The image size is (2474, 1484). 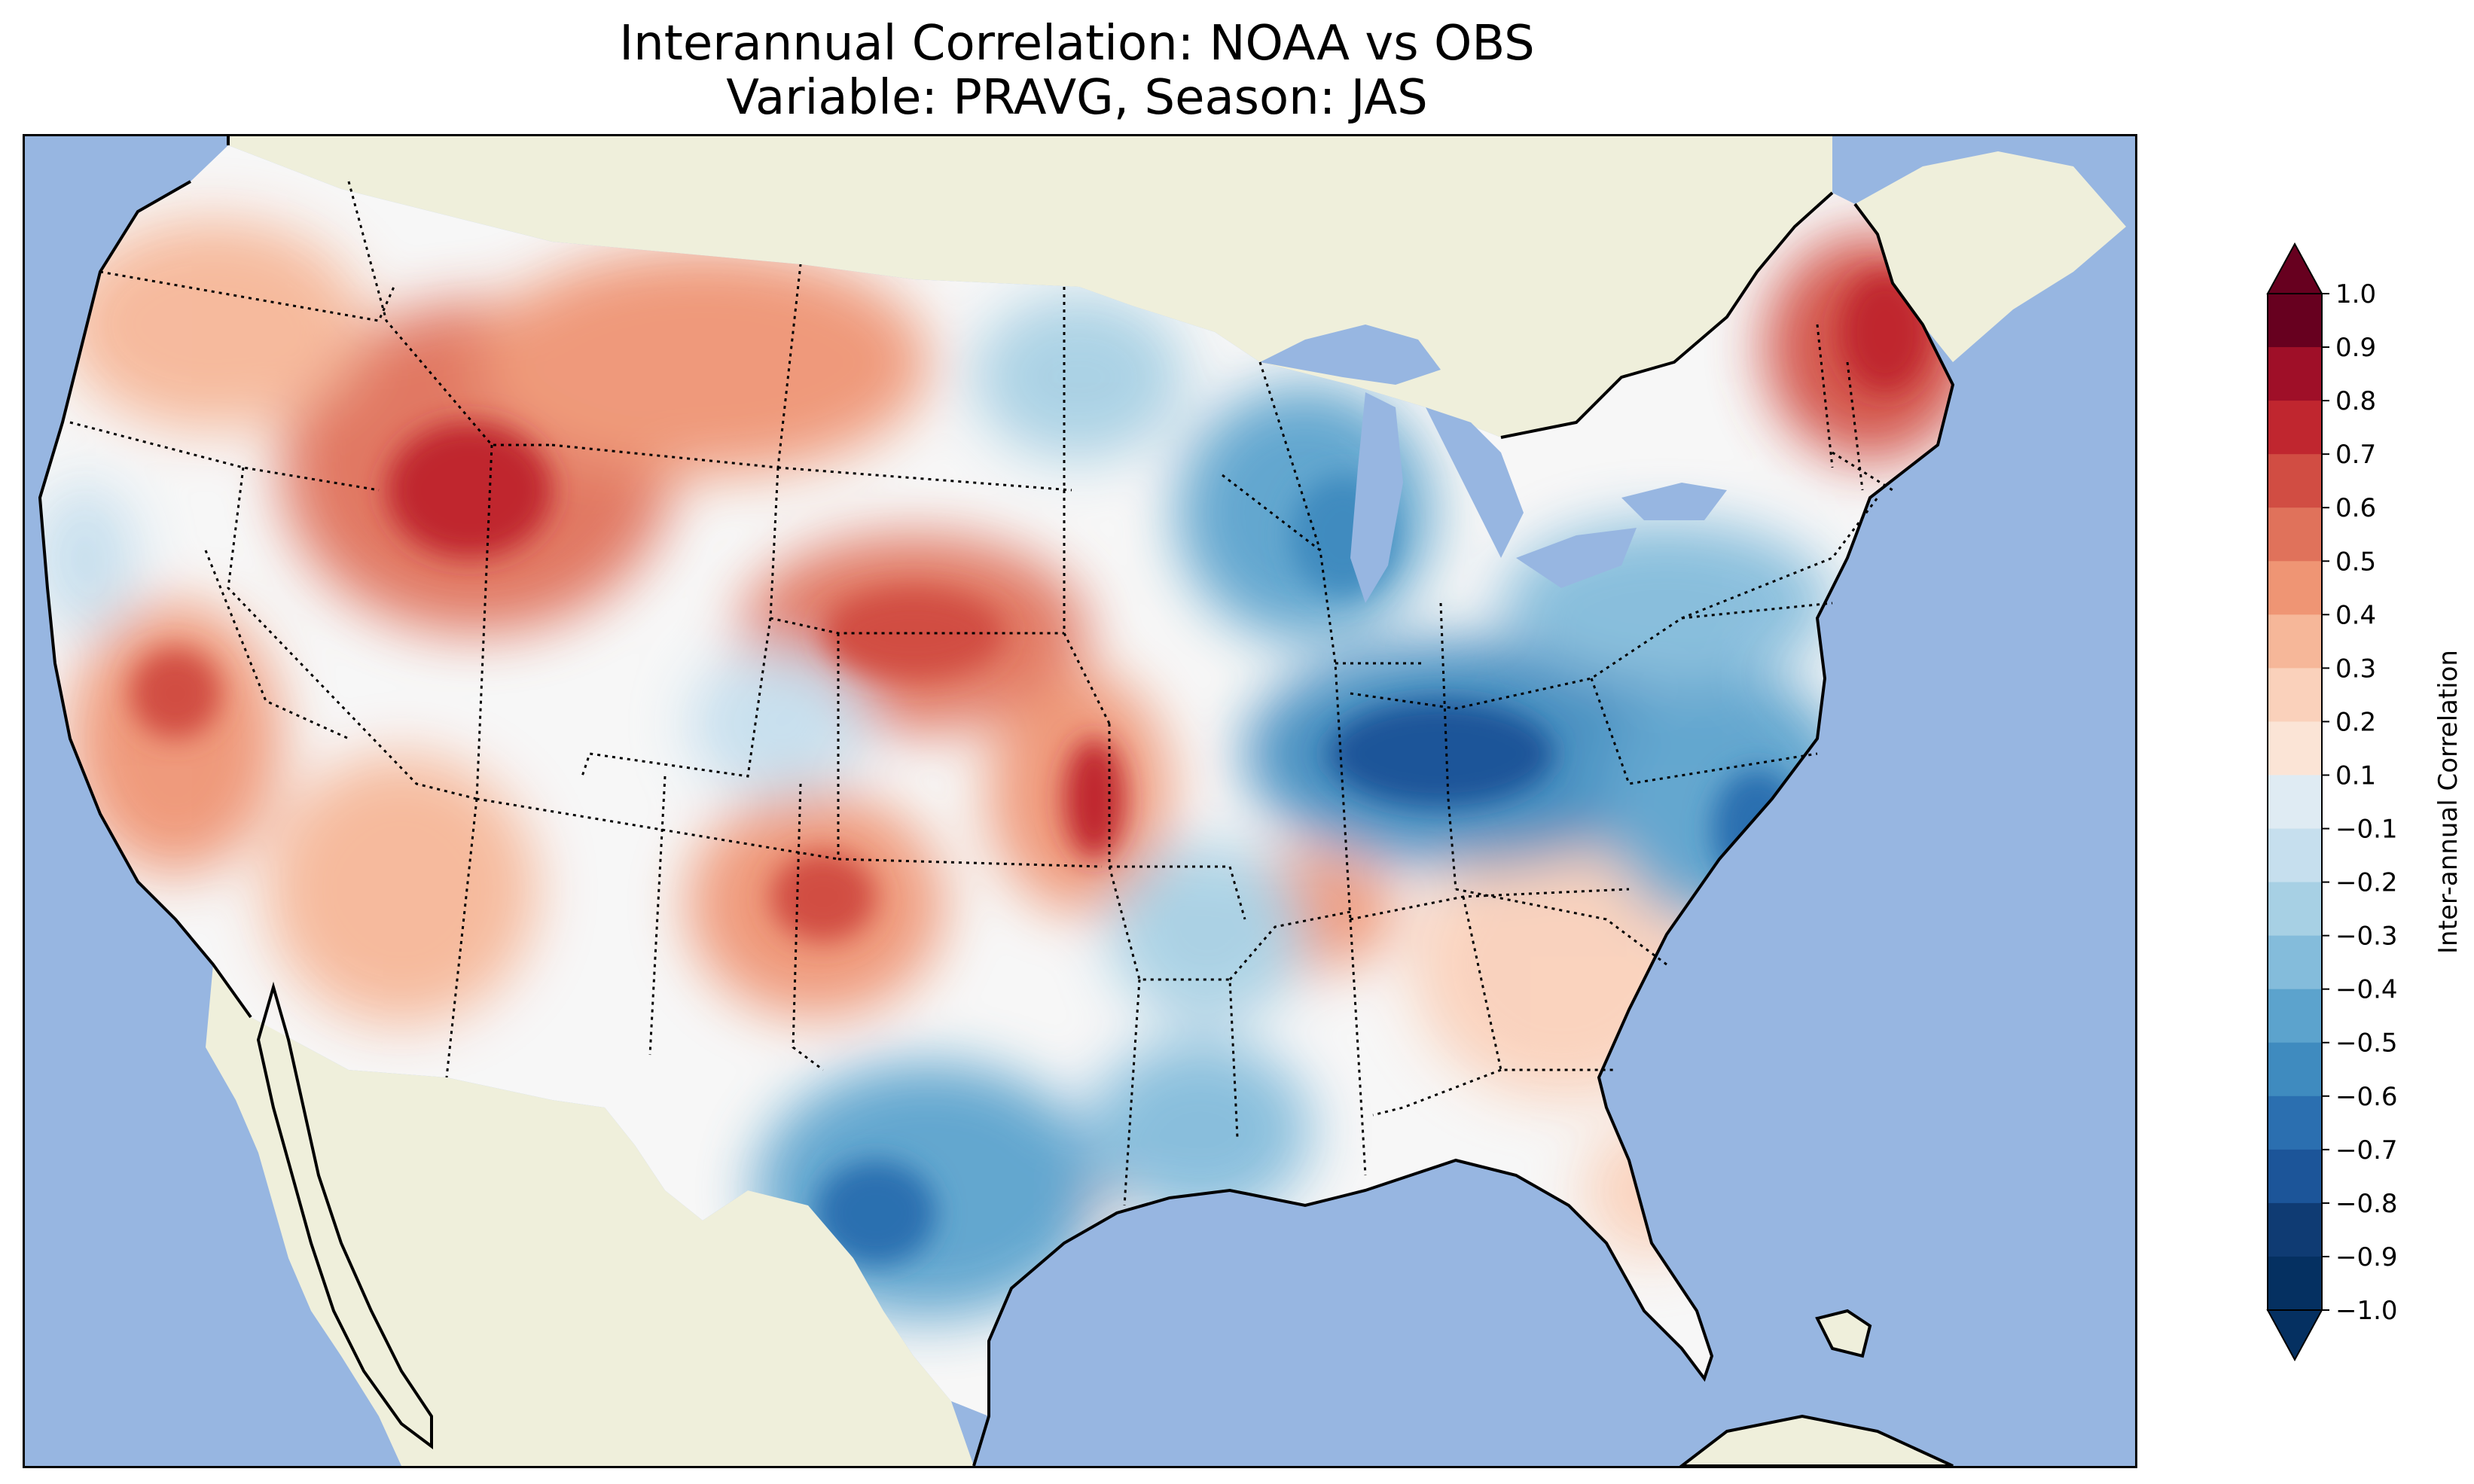 I want to click on mexico-land, so click(x=590, y=1215).